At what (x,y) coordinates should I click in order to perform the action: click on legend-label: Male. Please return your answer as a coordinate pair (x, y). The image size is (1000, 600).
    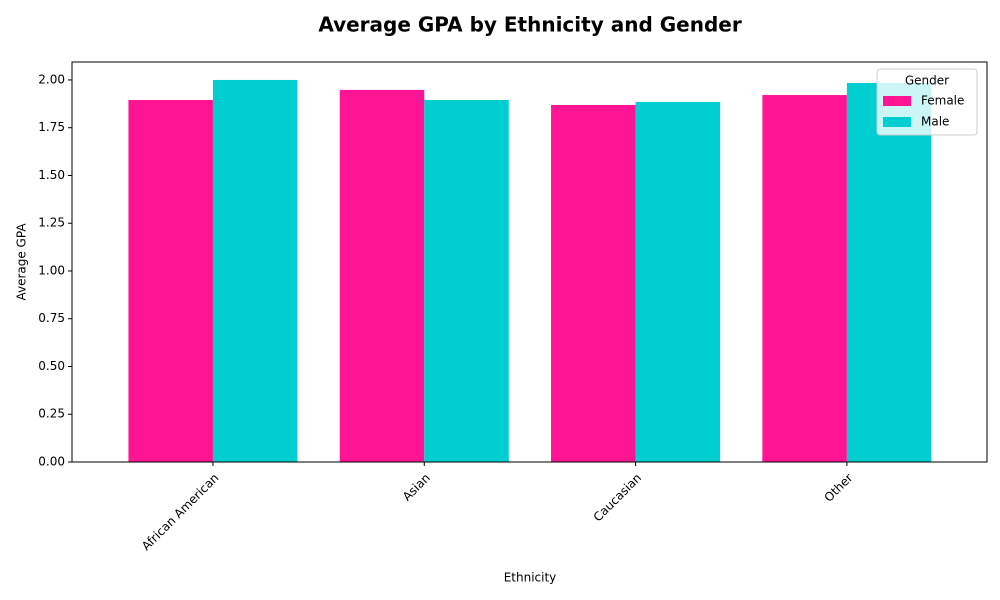
    Looking at the image, I should click on (935, 122).